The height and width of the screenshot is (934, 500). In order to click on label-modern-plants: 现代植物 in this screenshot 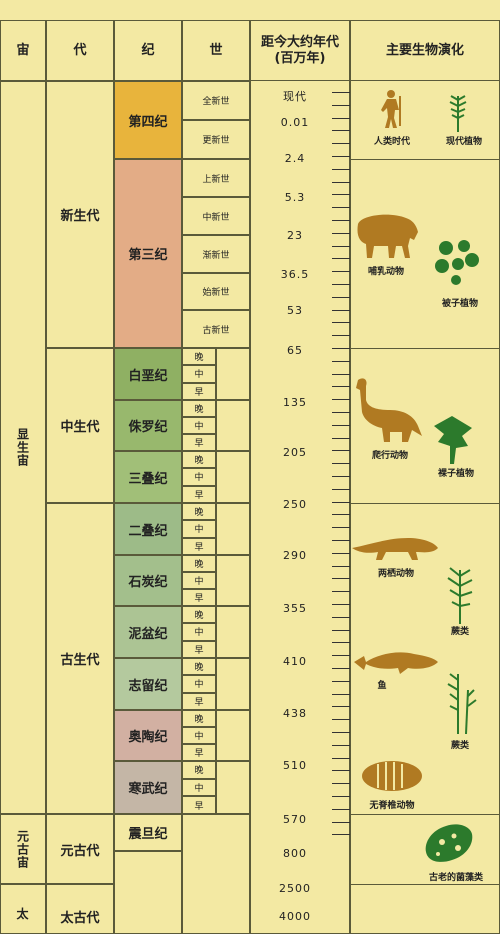, I will do `click(463, 142)`.